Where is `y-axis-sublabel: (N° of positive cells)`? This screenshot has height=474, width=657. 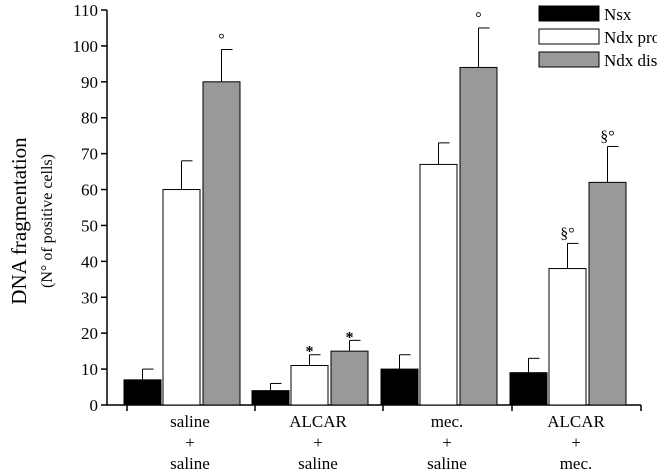 y-axis-sublabel: (N° of positive cells) is located at coordinates (47, 221).